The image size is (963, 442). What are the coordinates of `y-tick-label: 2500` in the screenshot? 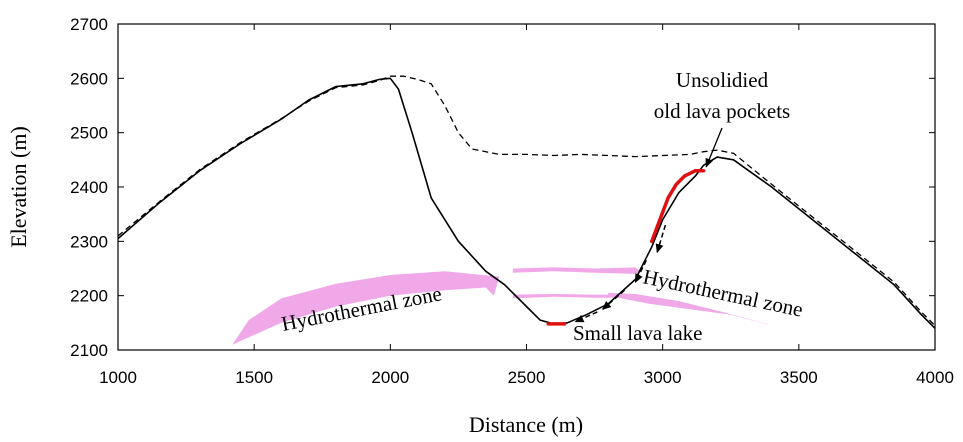 It's located at (89, 133).